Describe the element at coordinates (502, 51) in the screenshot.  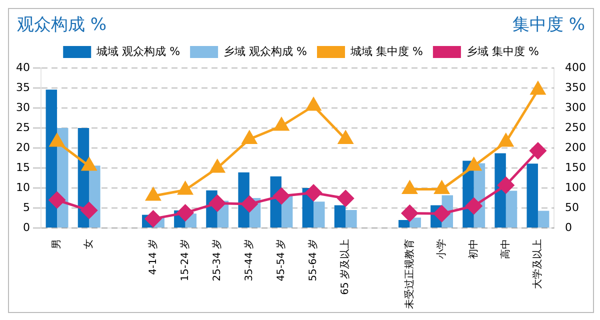
I see `legend-label: 乡域 集中度 %` at that location.